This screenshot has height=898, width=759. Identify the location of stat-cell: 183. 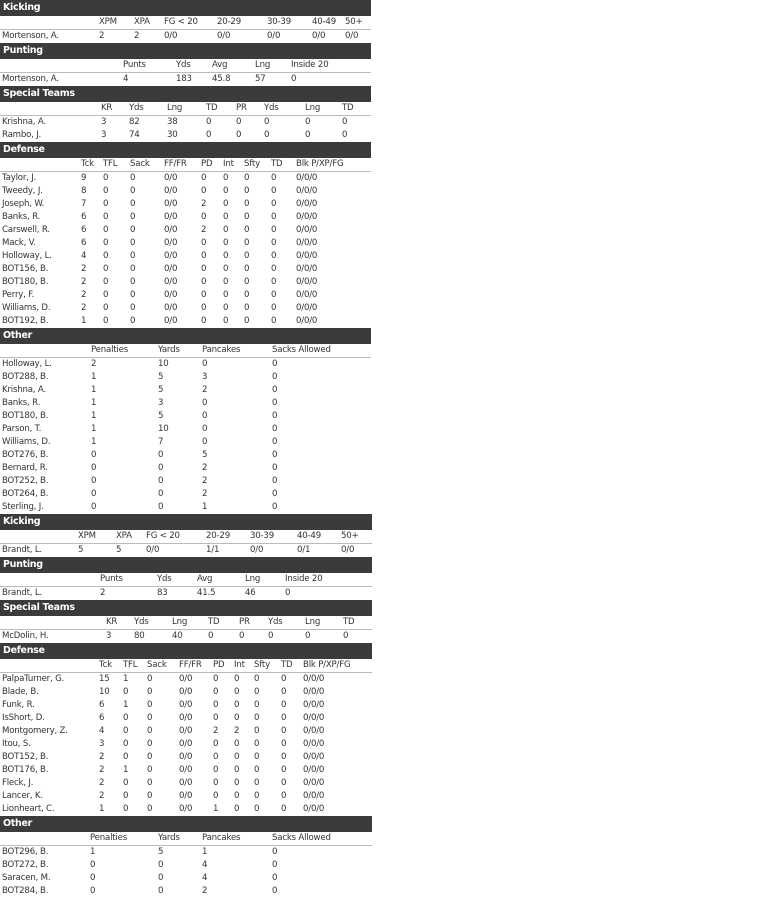
(184, 79).